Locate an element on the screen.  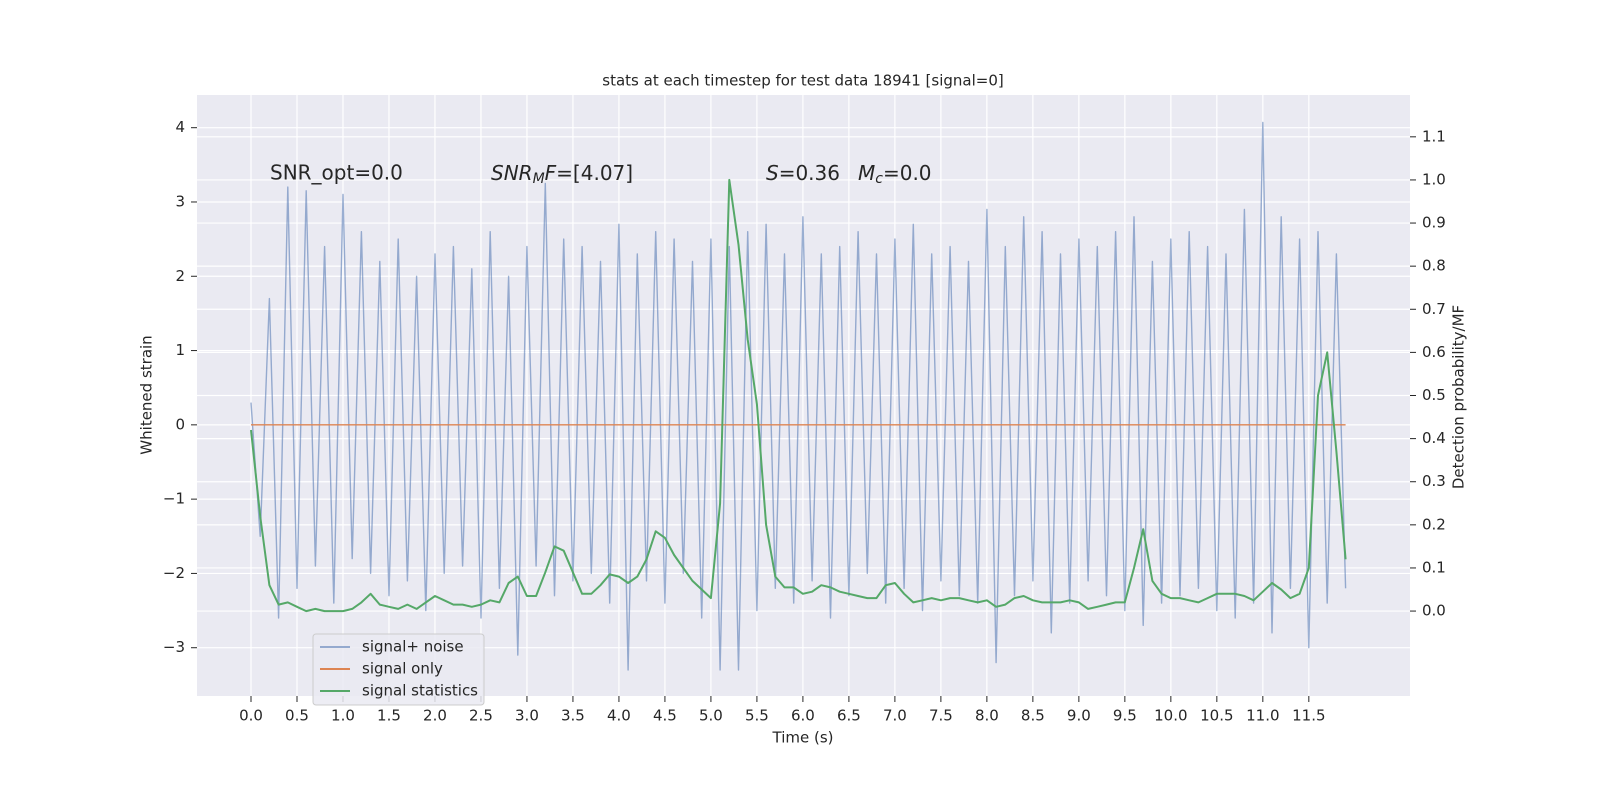
annotation-part: =0.36 is located at coordinates (809, 173).